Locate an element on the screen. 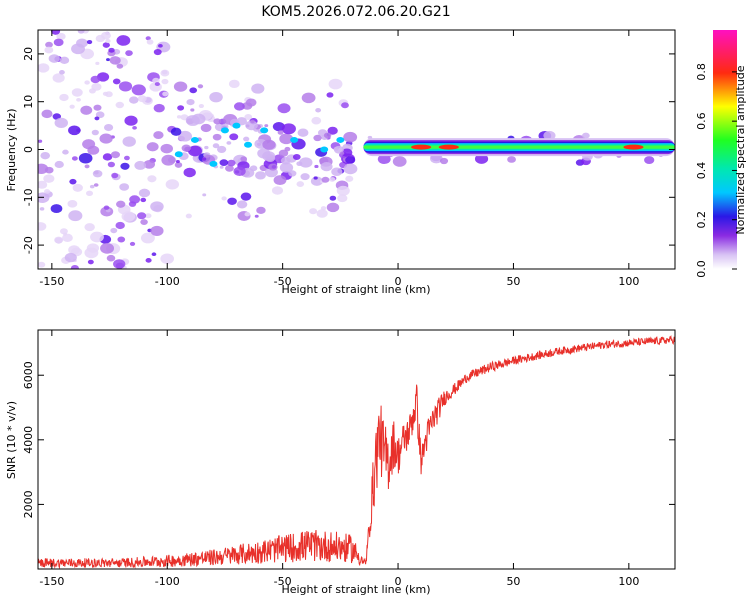  spectrogram-x-tick-label: -50 is located at coordinates (283, 281).